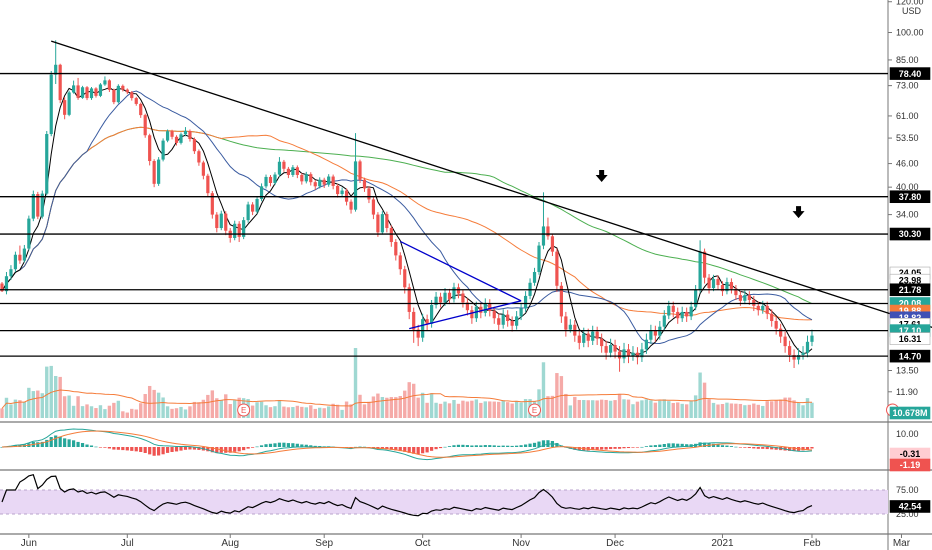 The image size is (932, 550). I want to click on volume-tag: 10.678M, so click(909, 413).